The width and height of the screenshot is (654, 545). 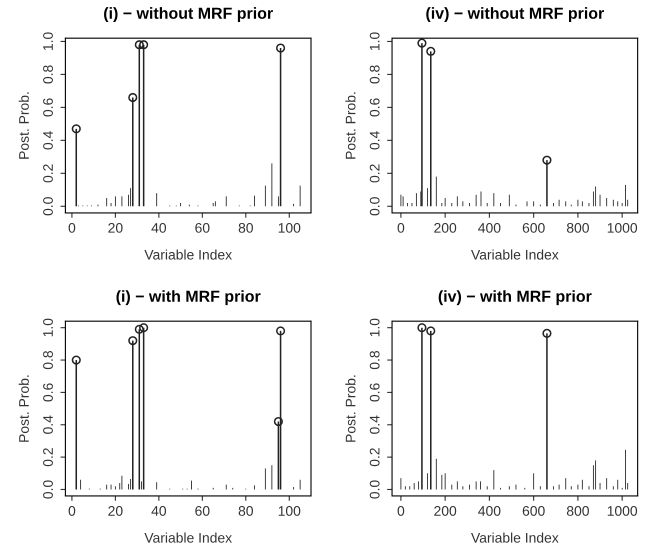 I want to click on chart-title: (iv) − with MRF prior, so click(x=515, y=298).